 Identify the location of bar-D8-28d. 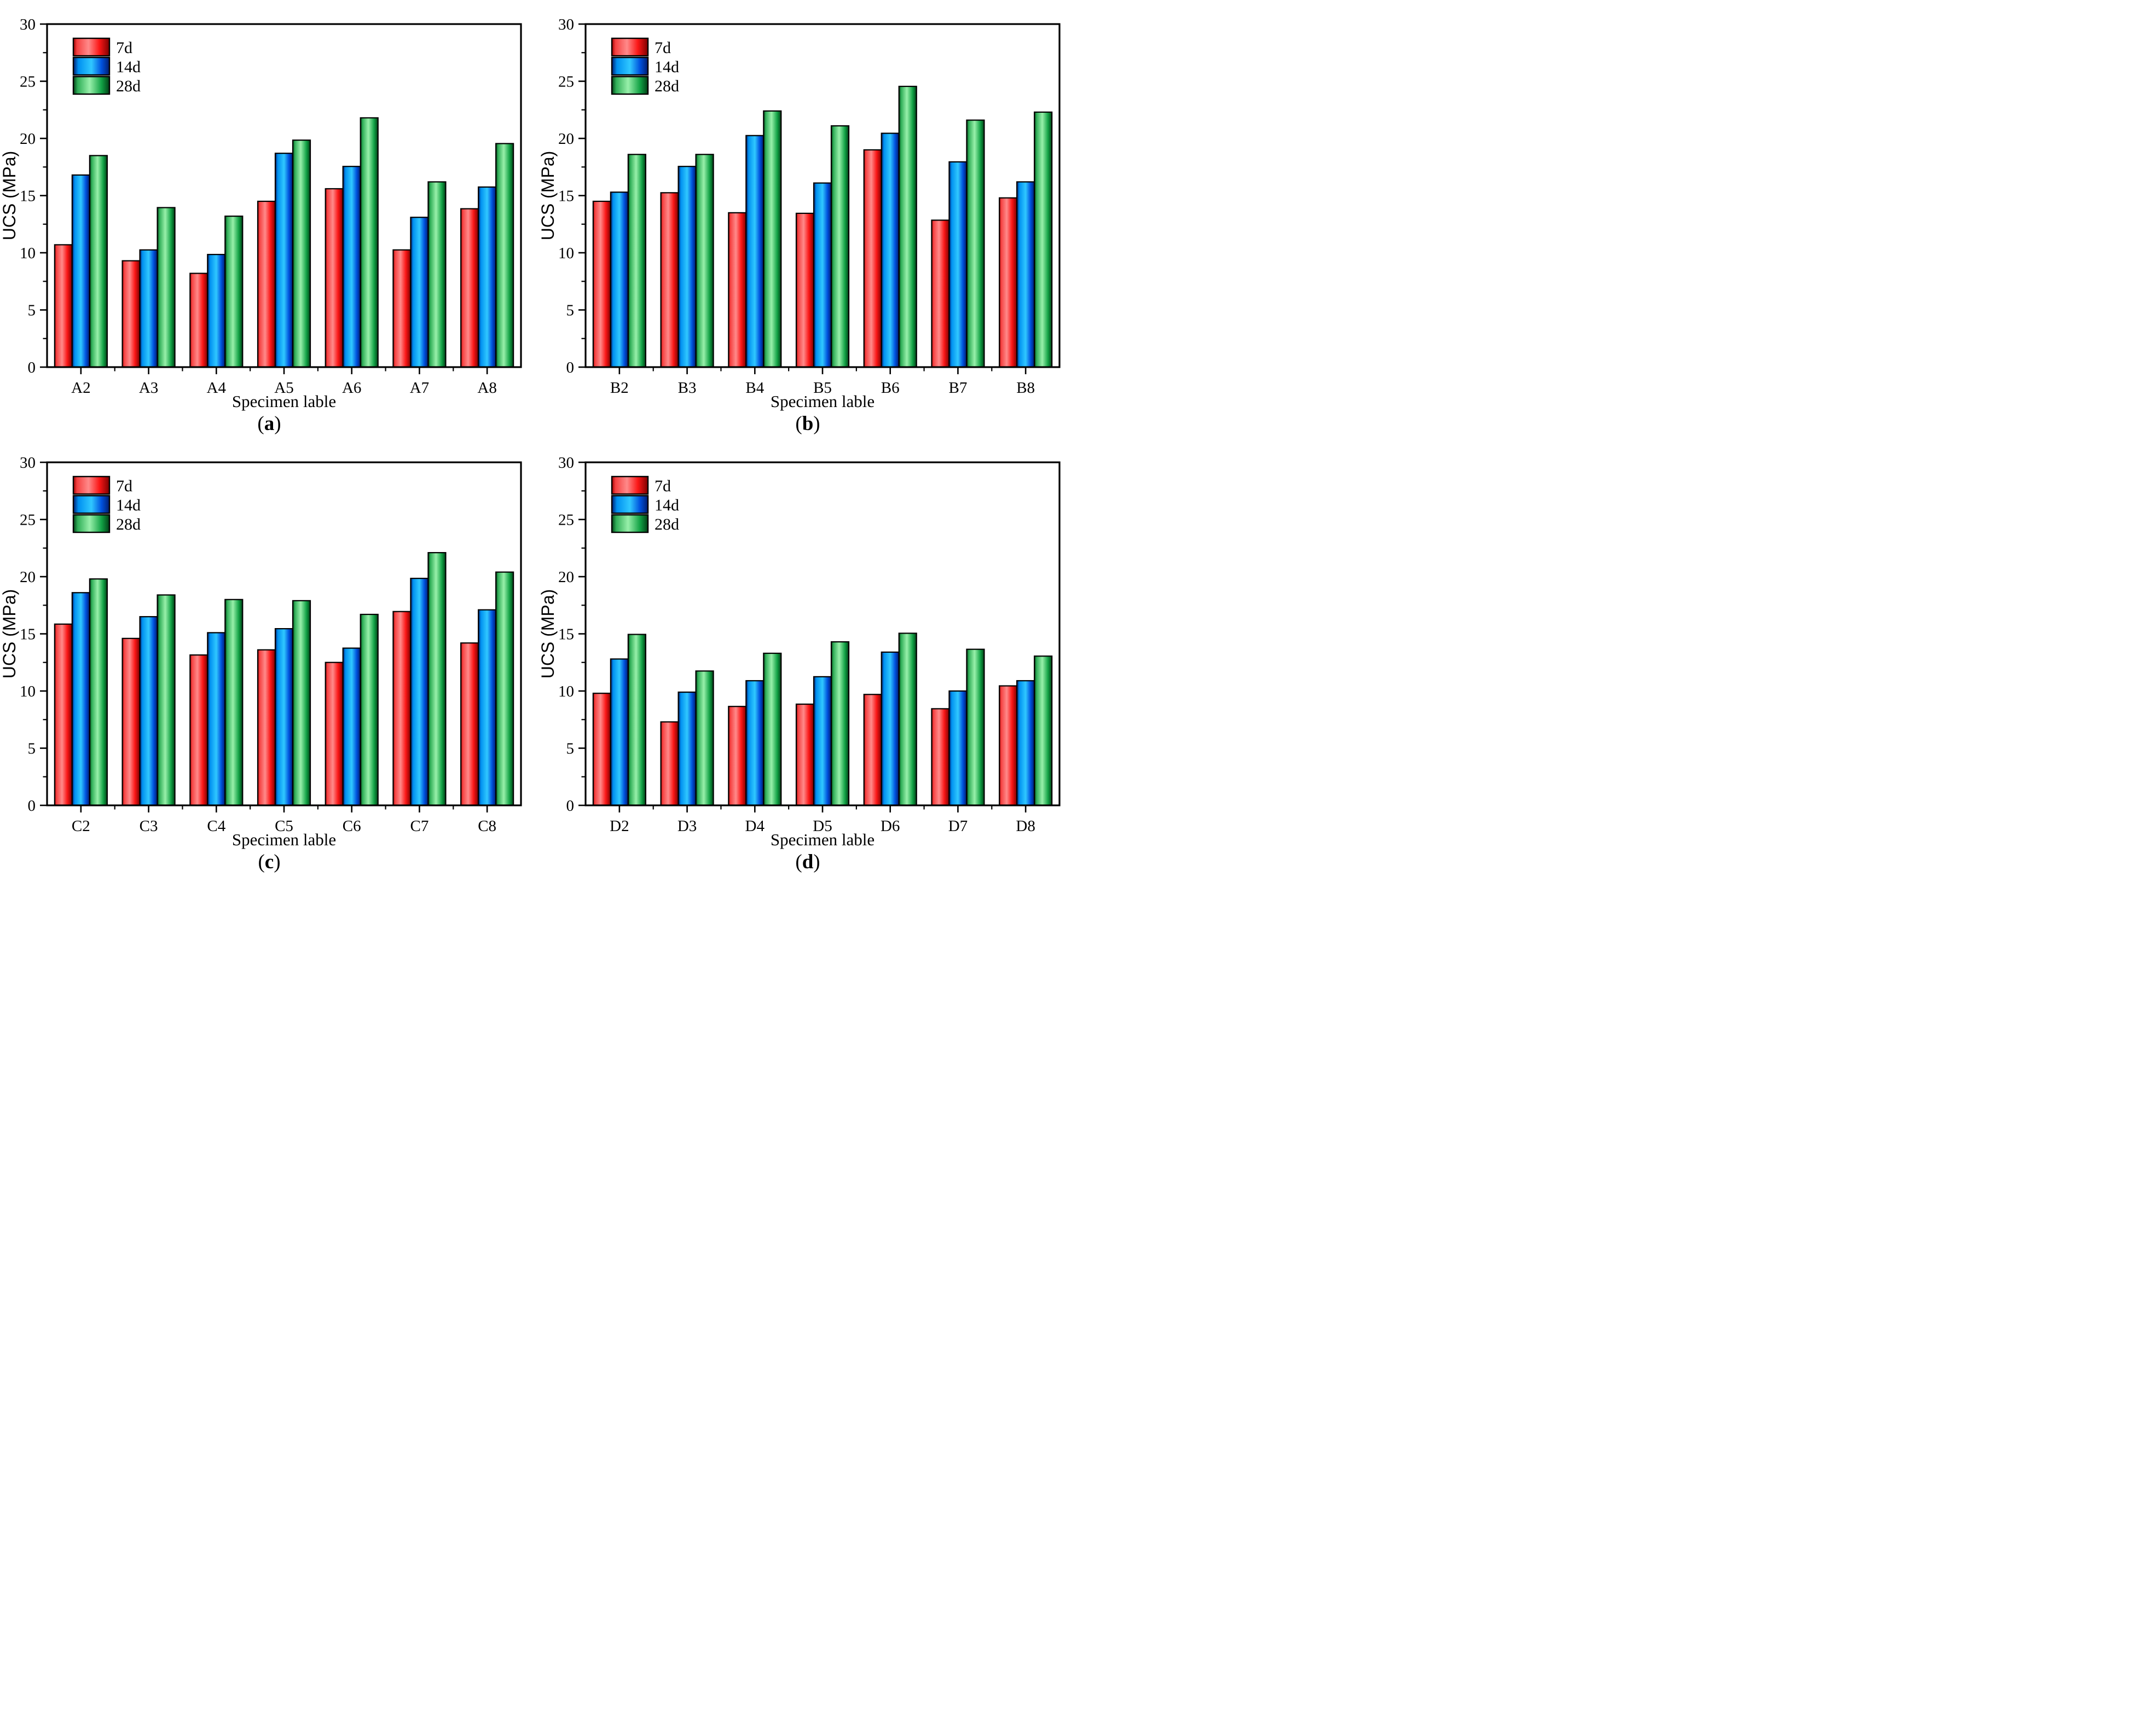
(1043, 730).